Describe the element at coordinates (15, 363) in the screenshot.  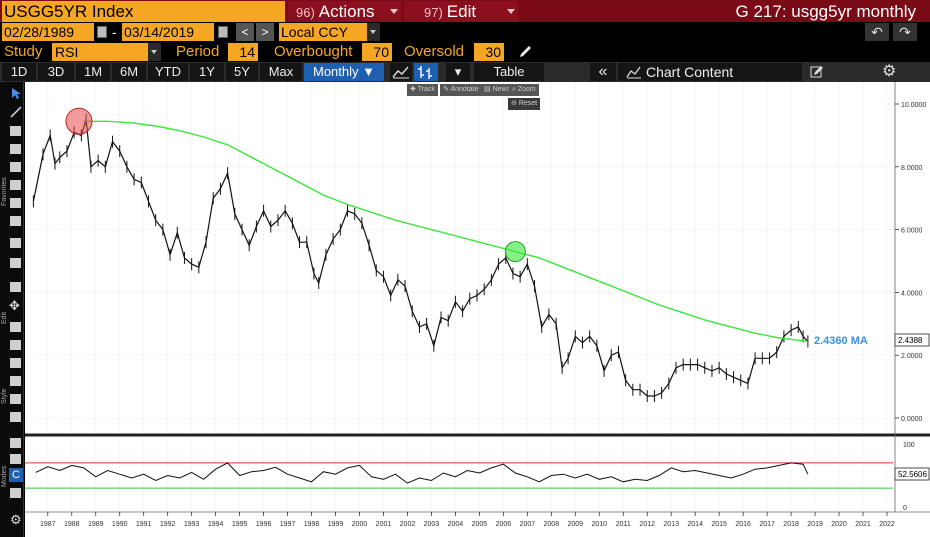
I see `paint-icon` at that location.